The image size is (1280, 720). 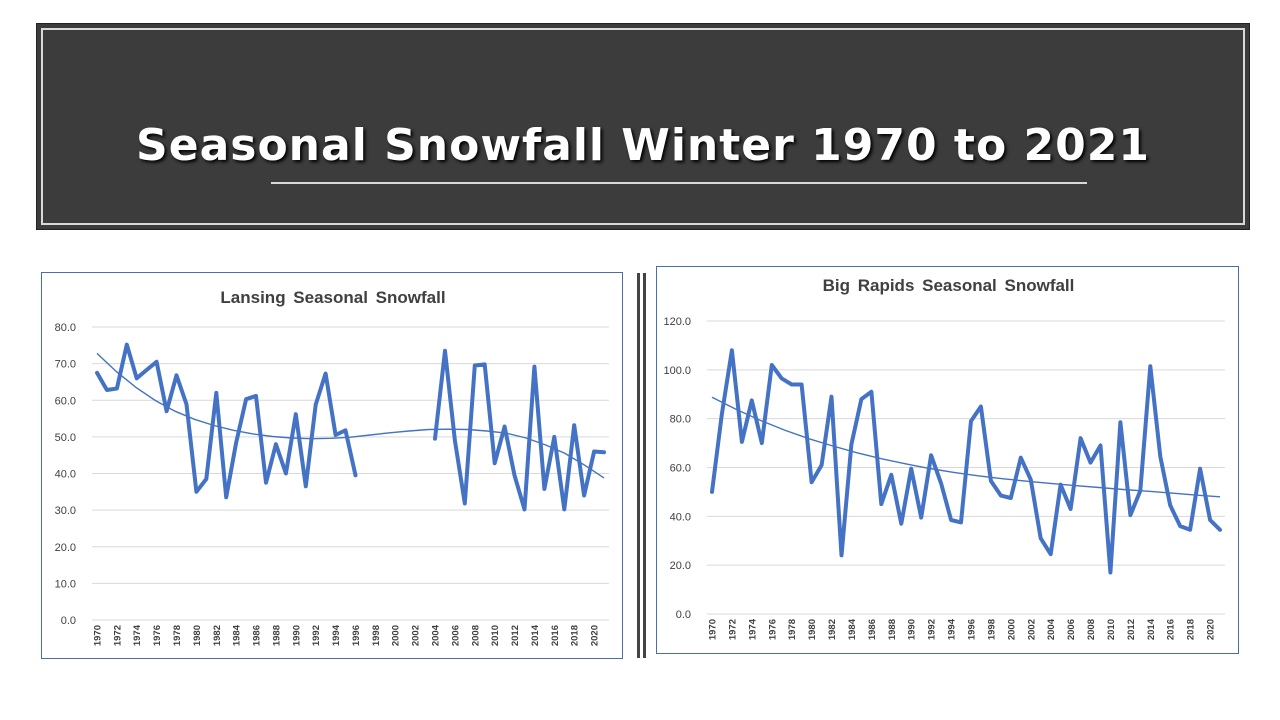 I want to click on lansing-chart-title: Lansing Seasonal Snowfall, so click(x=332, y=297).